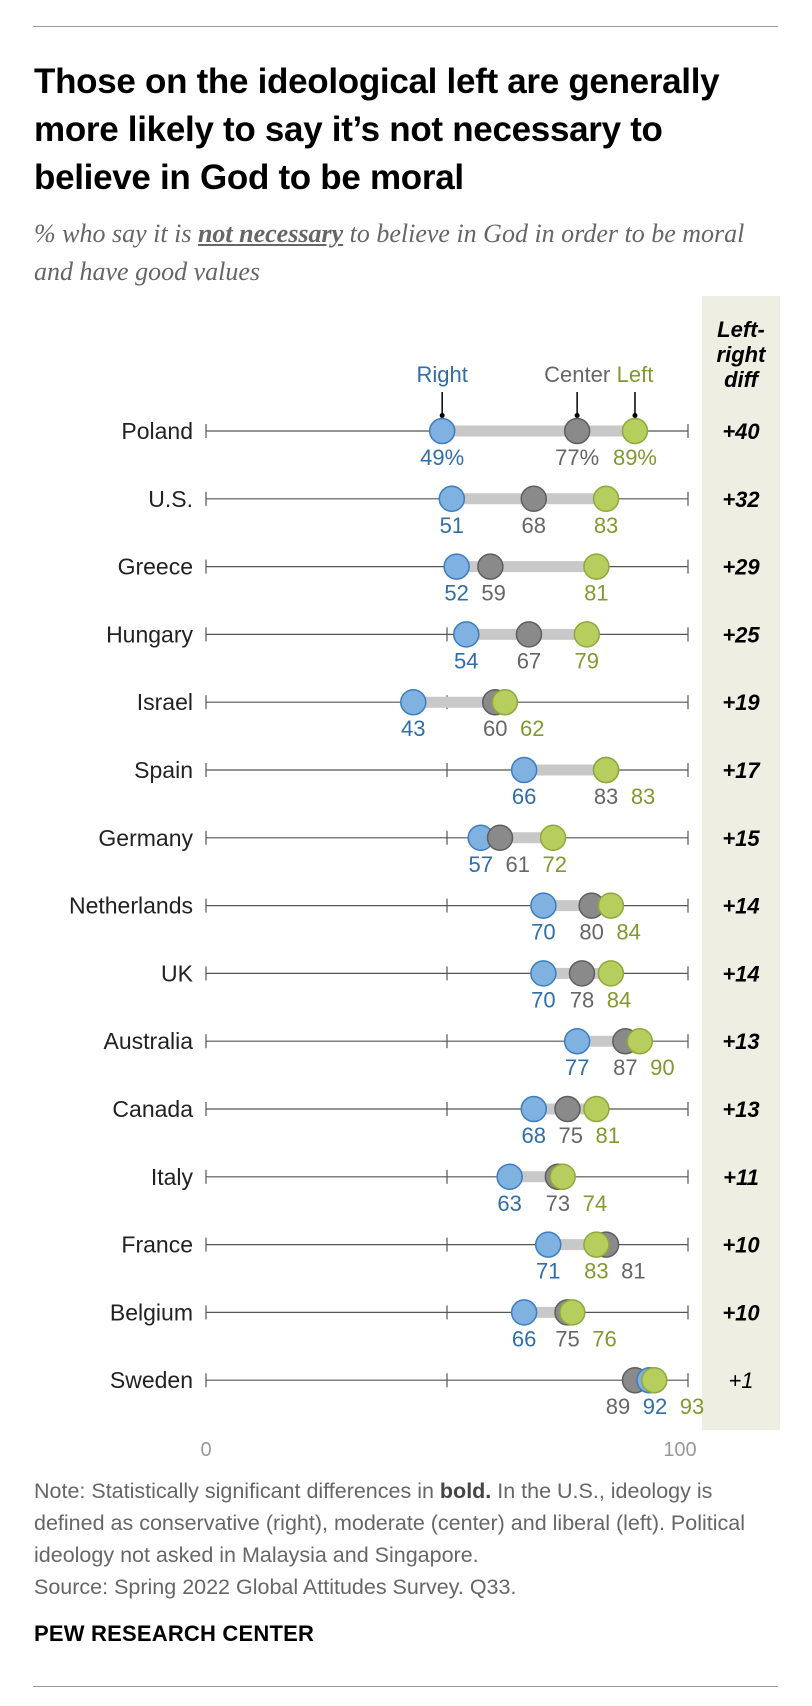 Image resolution: width=812 pixels, height=1706 pixels. I want to click on pew-logo: PEW RESEARCH CENTER, so click(174, 1633).